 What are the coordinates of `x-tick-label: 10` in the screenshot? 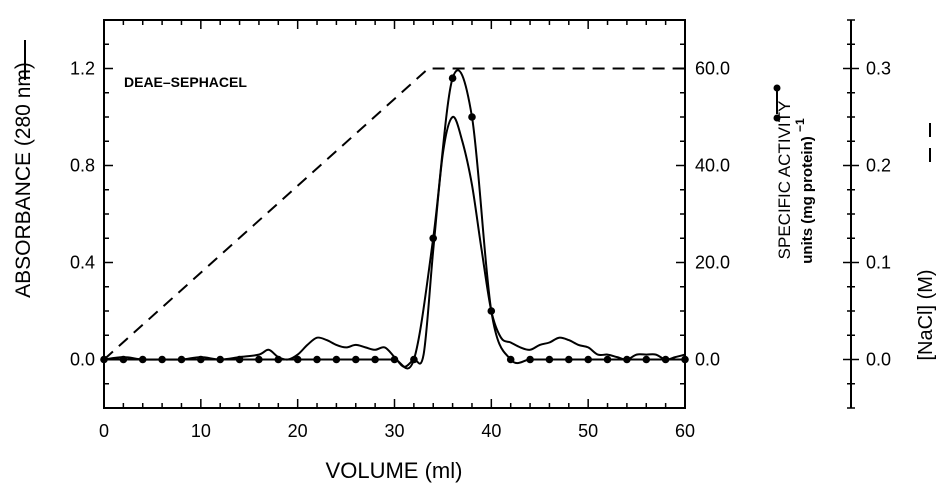 It's located at (201, 431).